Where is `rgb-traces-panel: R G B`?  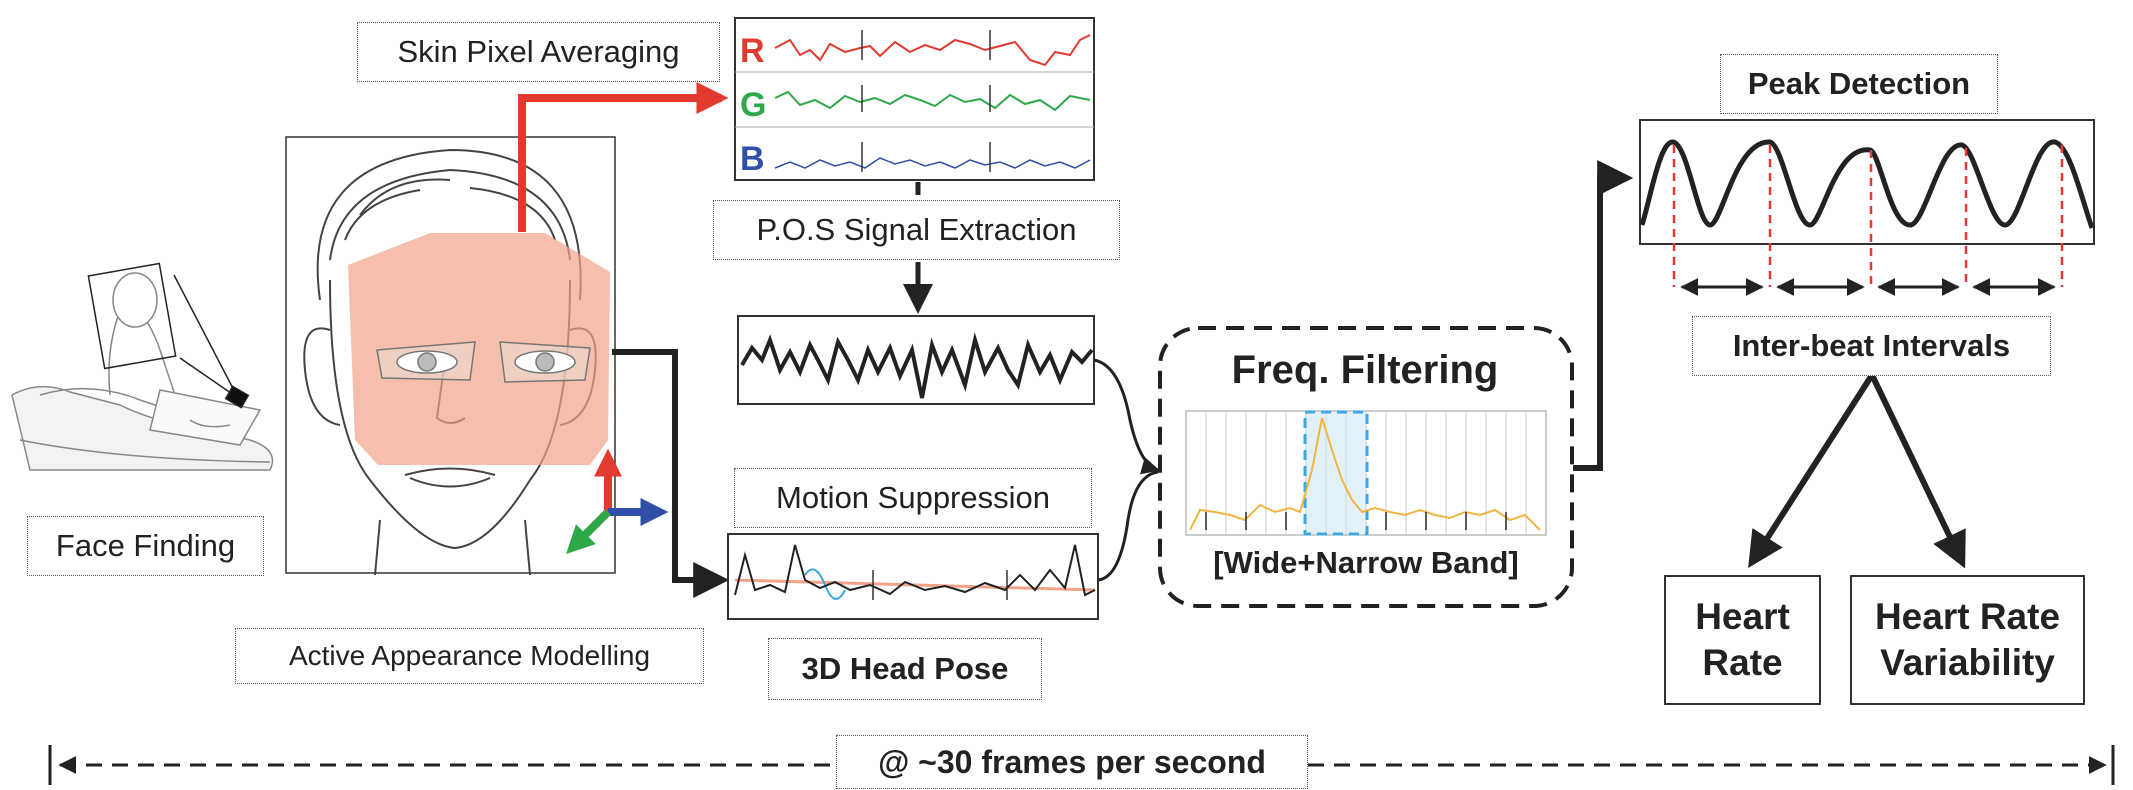
rgb-traces-panel: R G B is located at coordinates (914, 99).